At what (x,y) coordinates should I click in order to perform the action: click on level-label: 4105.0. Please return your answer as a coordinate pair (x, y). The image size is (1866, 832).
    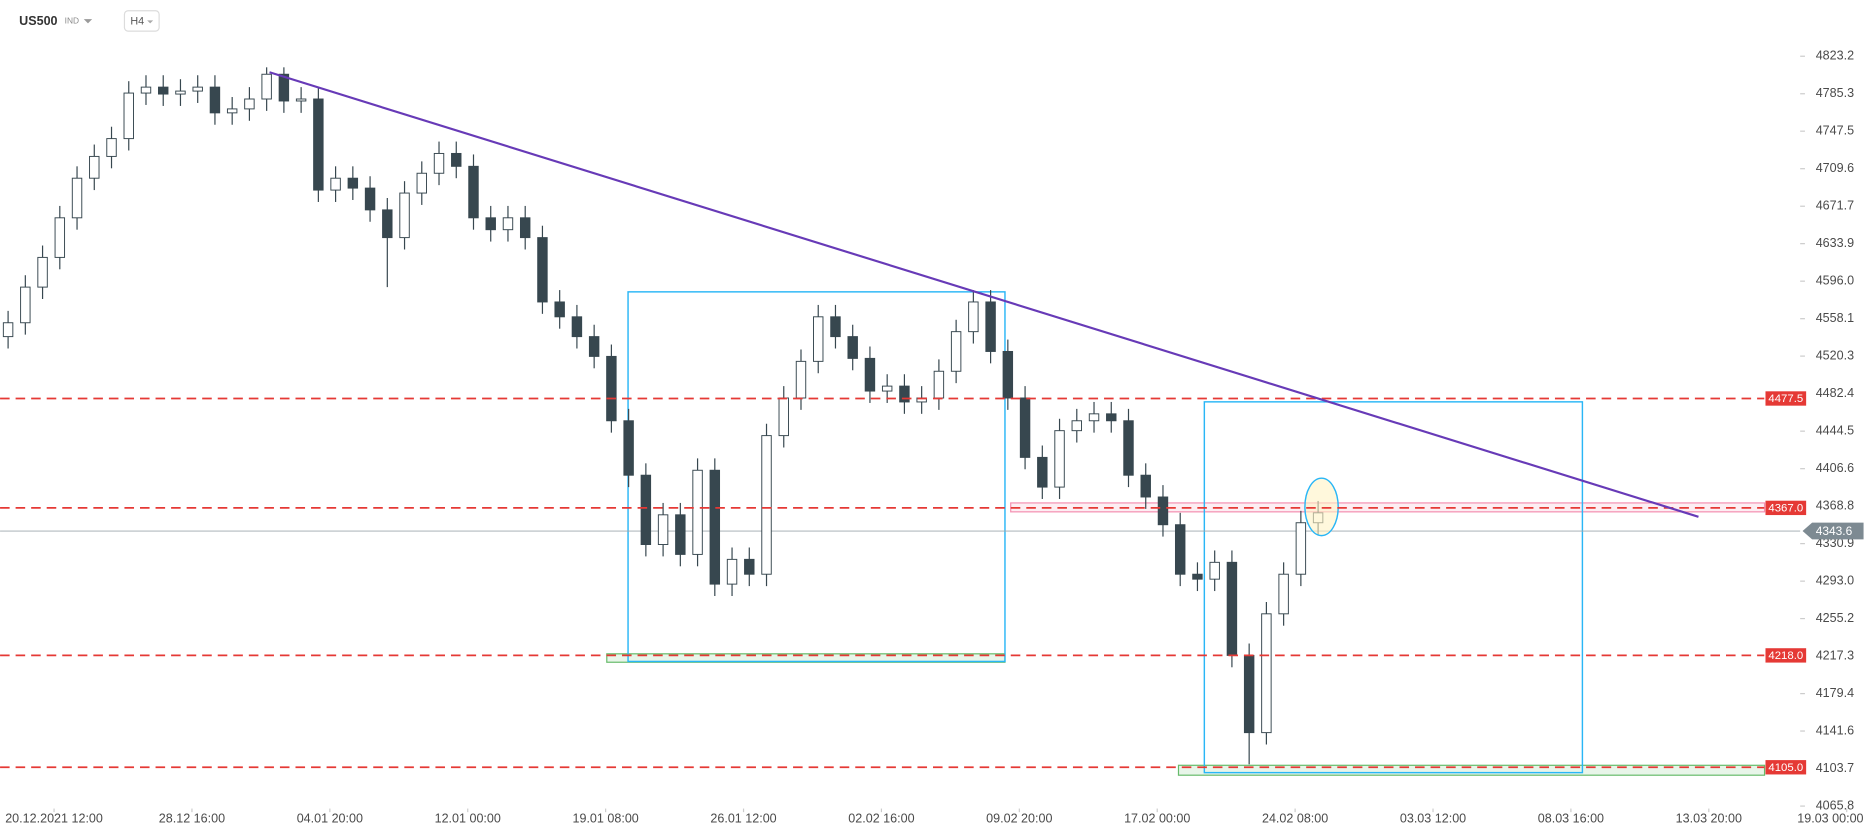
    Looking at the image, I should click on (1785, 768).